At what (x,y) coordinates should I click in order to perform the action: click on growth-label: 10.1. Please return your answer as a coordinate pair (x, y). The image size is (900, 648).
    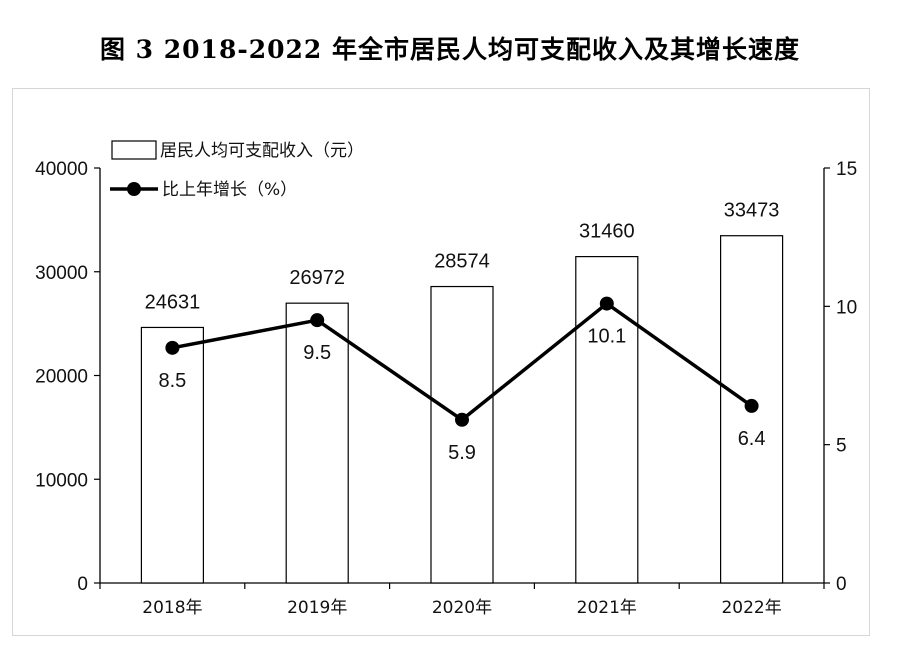
    Looking at the image, I should click on (606, 337).